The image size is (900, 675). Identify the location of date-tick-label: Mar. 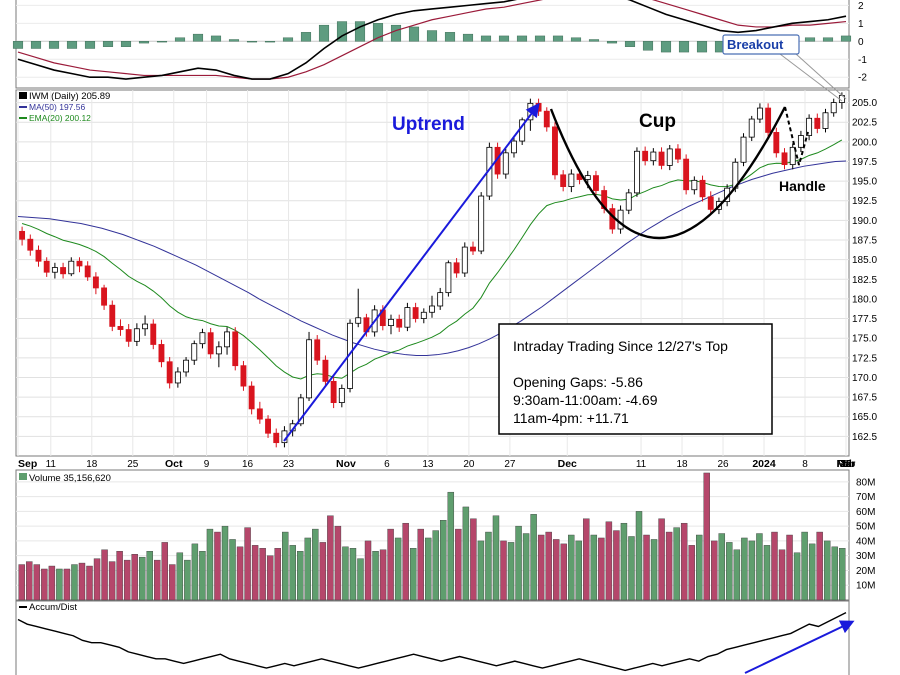
(846, 464).